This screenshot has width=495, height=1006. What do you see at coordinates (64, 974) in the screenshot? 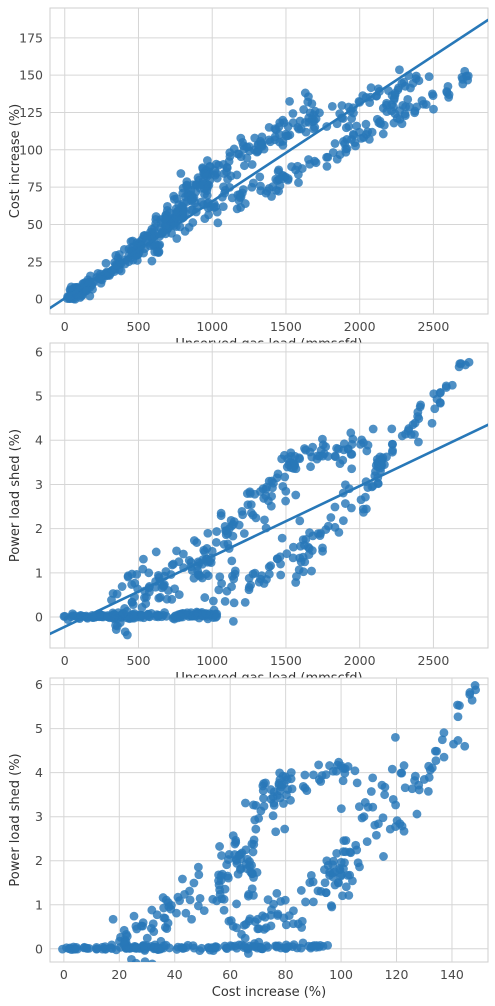
I see `x-tick-label: 0` at bounding box center [64, 974].